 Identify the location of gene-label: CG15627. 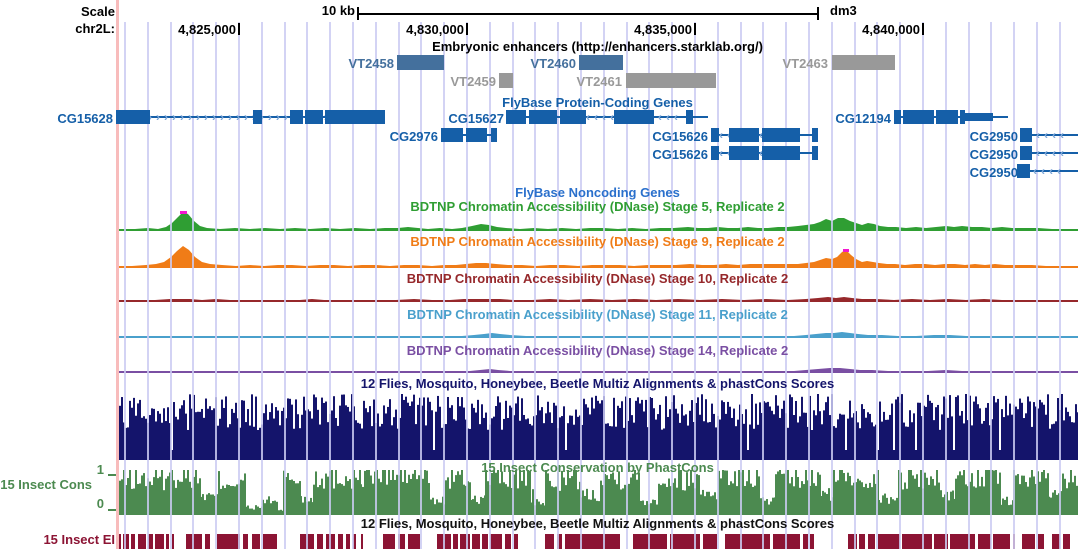
(476, 118).